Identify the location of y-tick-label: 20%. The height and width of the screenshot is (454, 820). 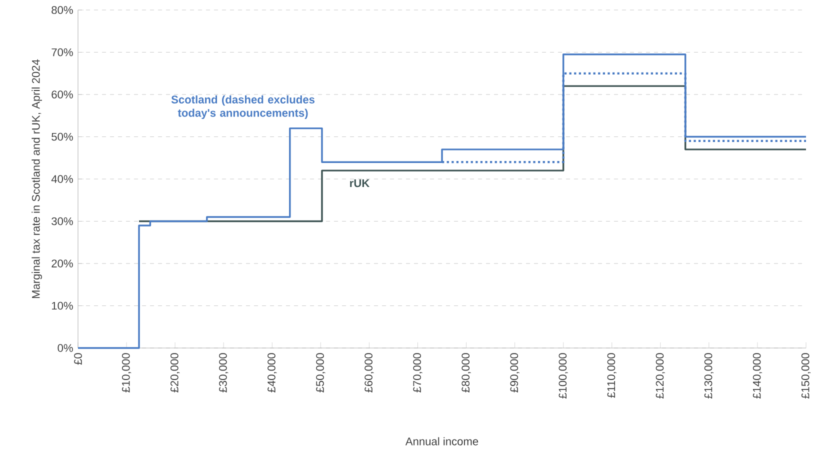
(62, 264).